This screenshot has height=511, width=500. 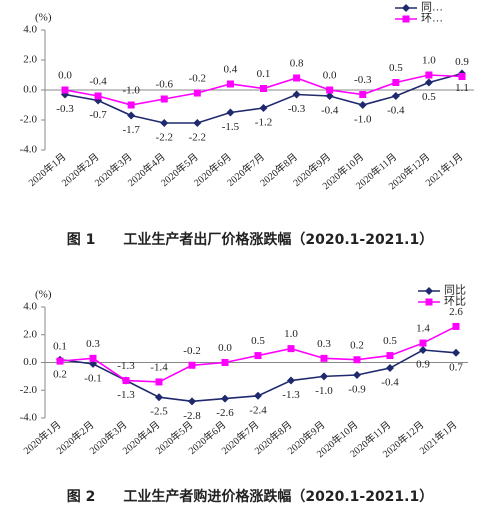 I want to click on data-label: 2.6, so click(x=456, y=312).